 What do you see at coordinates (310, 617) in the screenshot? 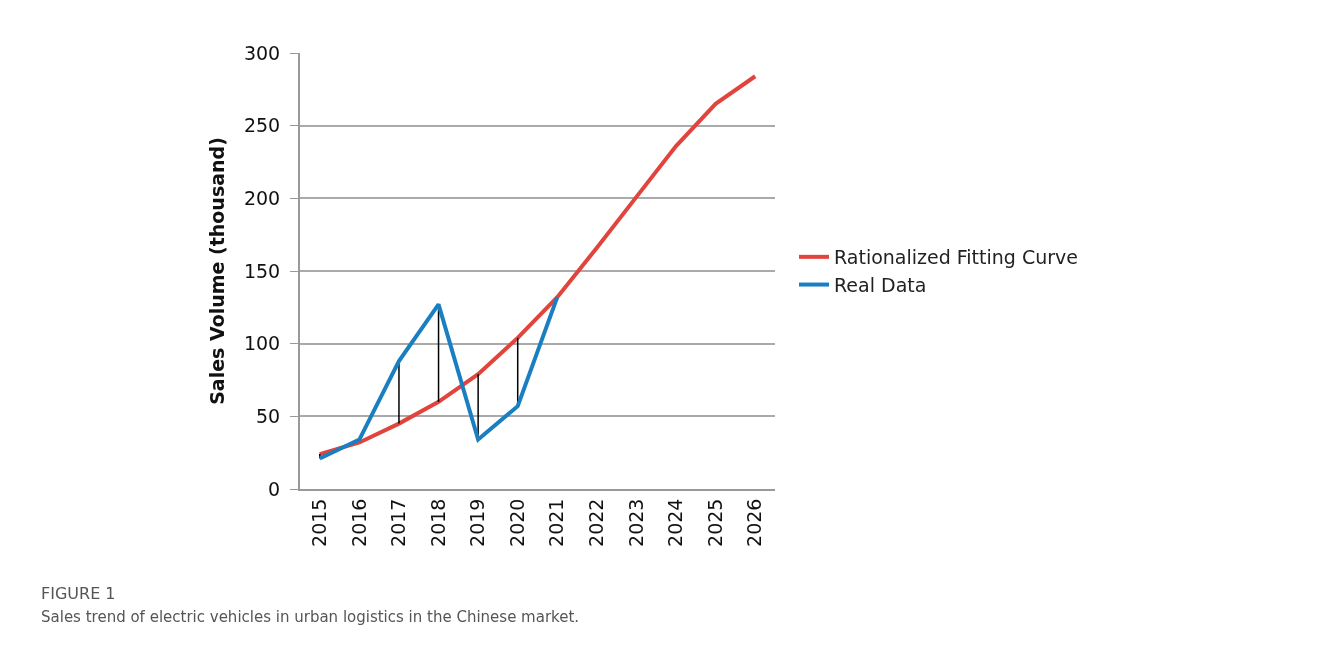
I see `text: Sales trend of electric vehicles in urban logistics in the Chinese market.` at bounding box center [310, 617].